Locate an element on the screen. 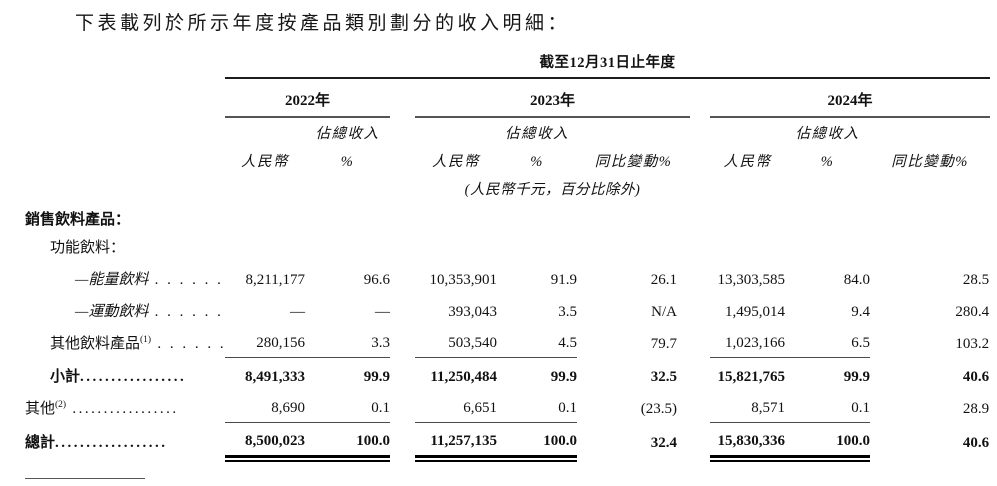 Image resolution: width=997 pixels, height=486 pixels. value-cell: 10,353,901 is located at coordinates (463, 279).